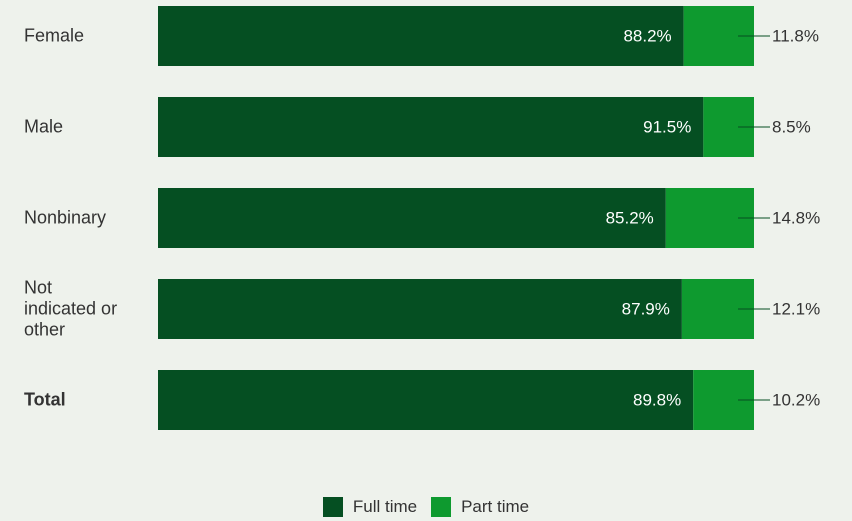 Image resolution: width=852 pixels, height=521 pixels. I want to click on legend: Full time Part time, so click(426, 507).